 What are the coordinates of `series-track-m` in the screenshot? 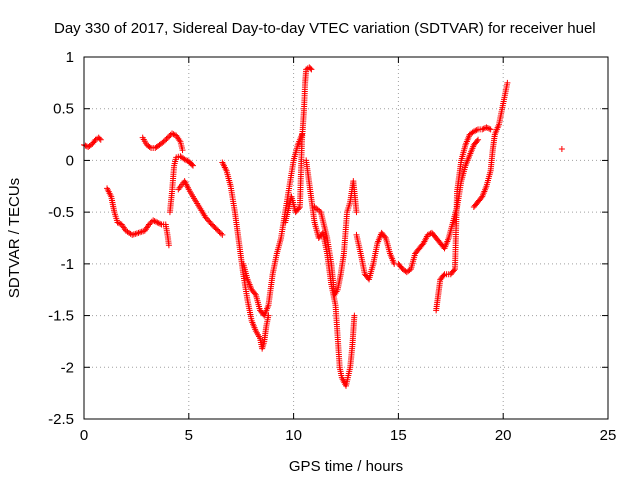 It's located at (463, 219).